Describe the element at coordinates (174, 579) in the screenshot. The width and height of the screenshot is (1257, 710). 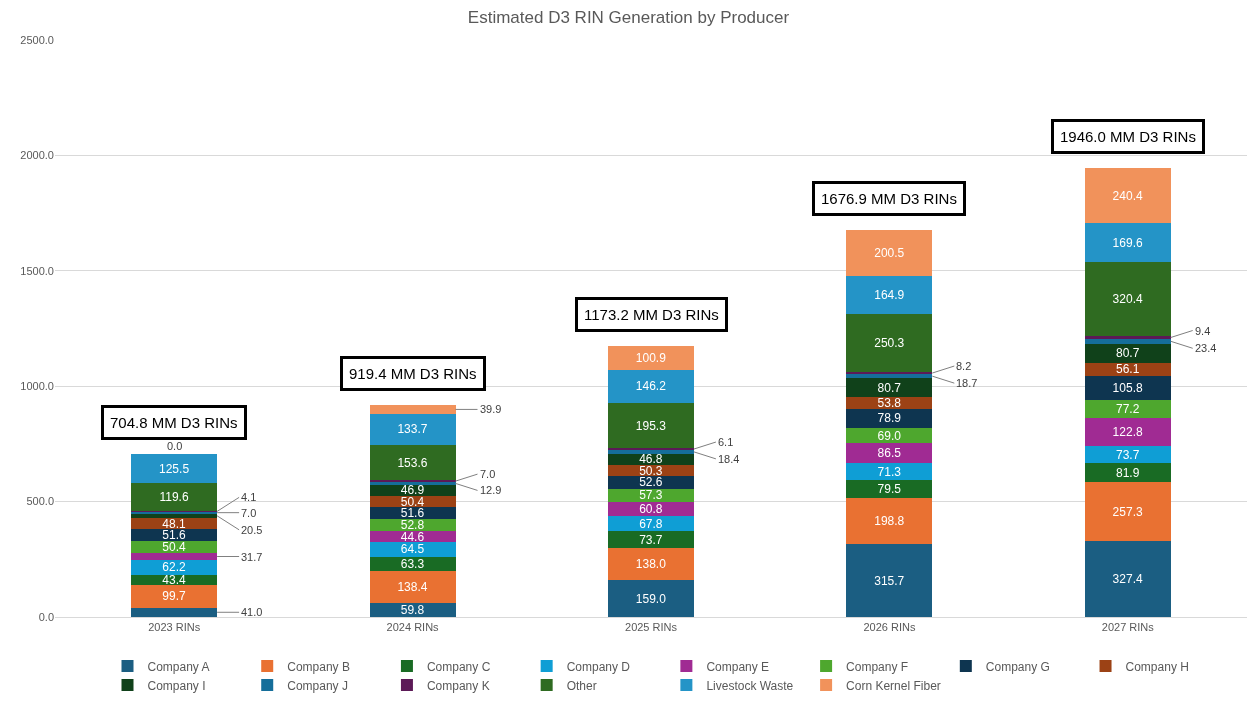
I see `data-label: 43.4` at that location.